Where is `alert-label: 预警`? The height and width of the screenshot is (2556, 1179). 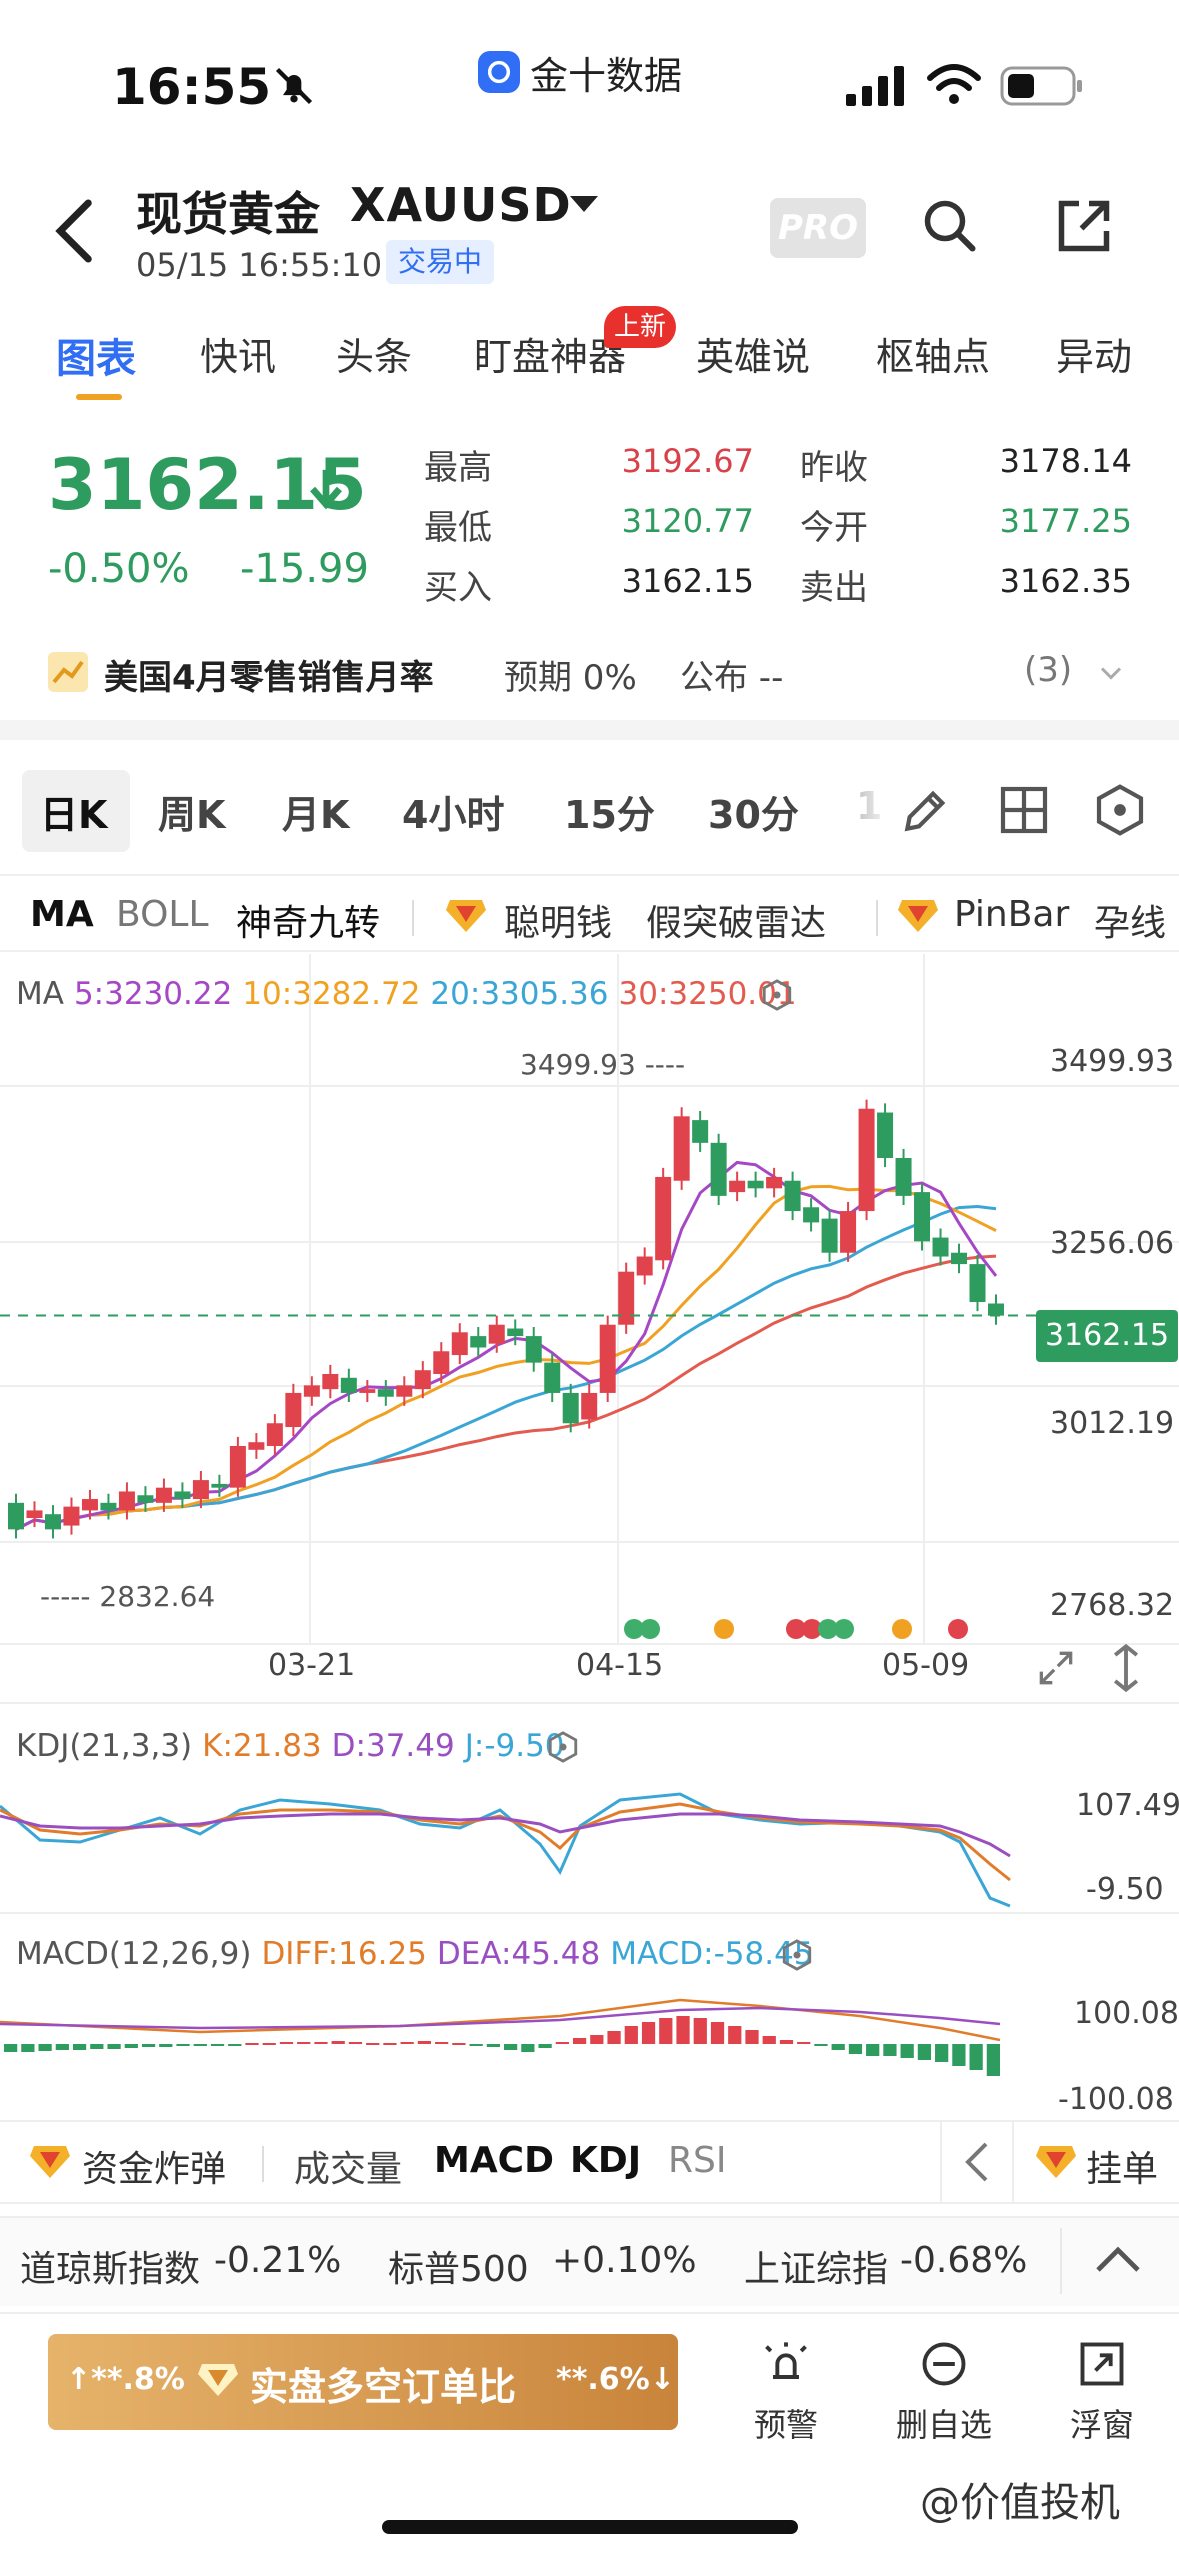 alert-label: 预警 is located at coordinates (785, 2425).